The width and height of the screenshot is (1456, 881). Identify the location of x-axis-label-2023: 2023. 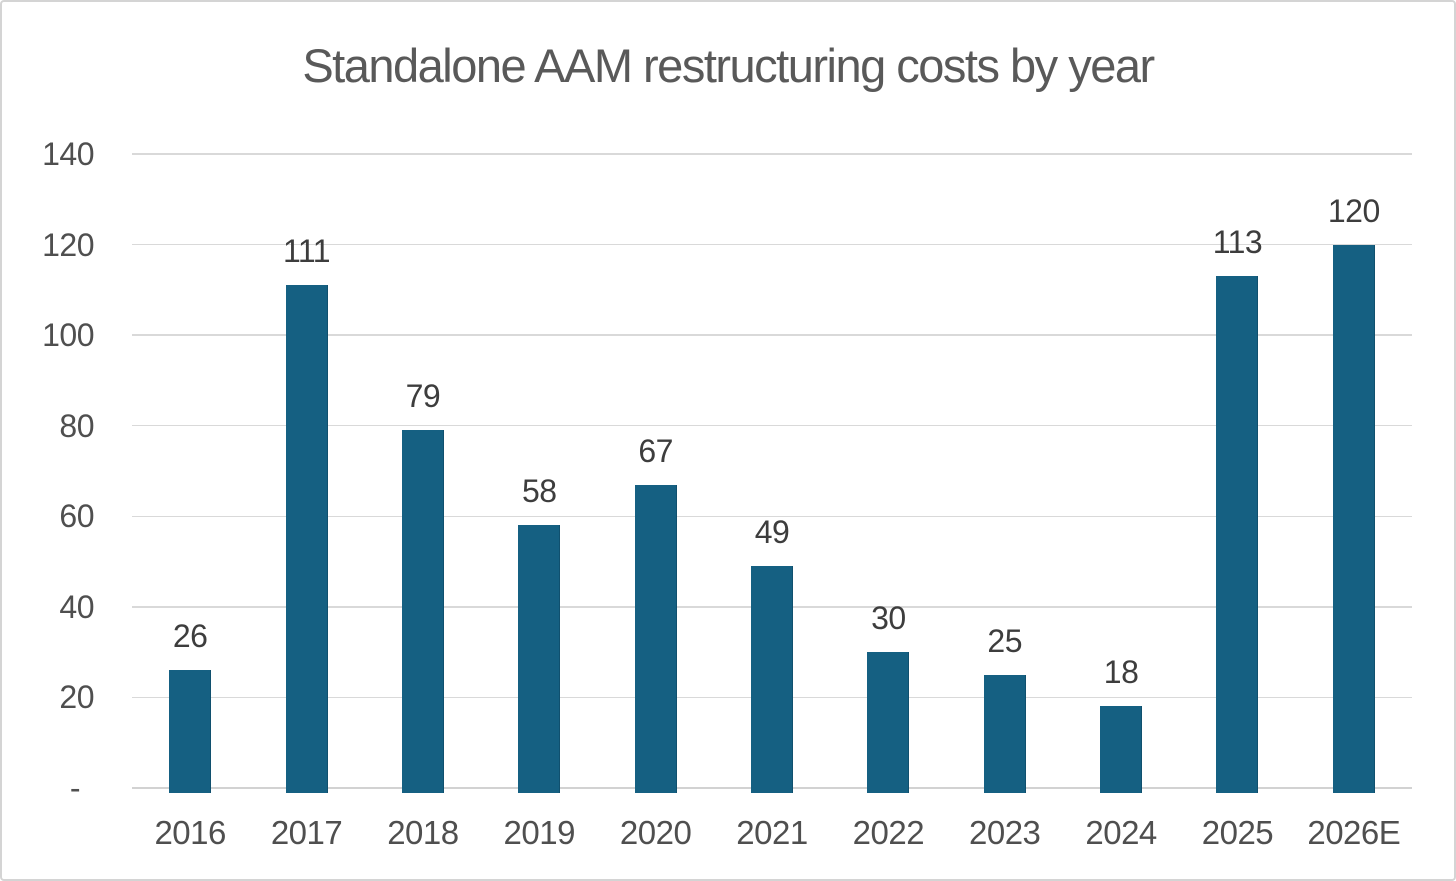
(1005, 832).